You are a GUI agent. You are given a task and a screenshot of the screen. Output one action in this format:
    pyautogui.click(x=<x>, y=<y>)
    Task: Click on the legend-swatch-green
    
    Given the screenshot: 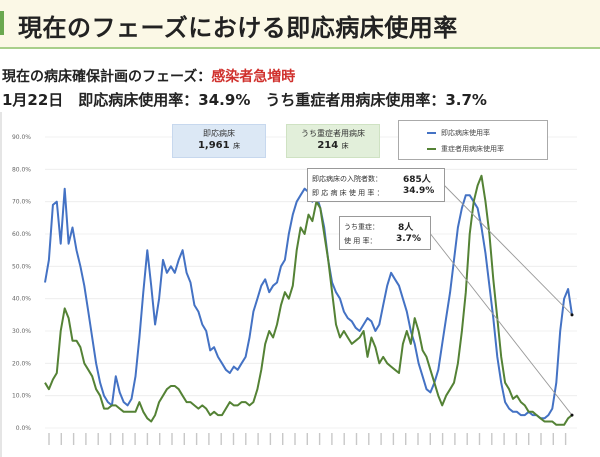 What is the action you would take?
    pyautogui.click(x=431, y=149)
    